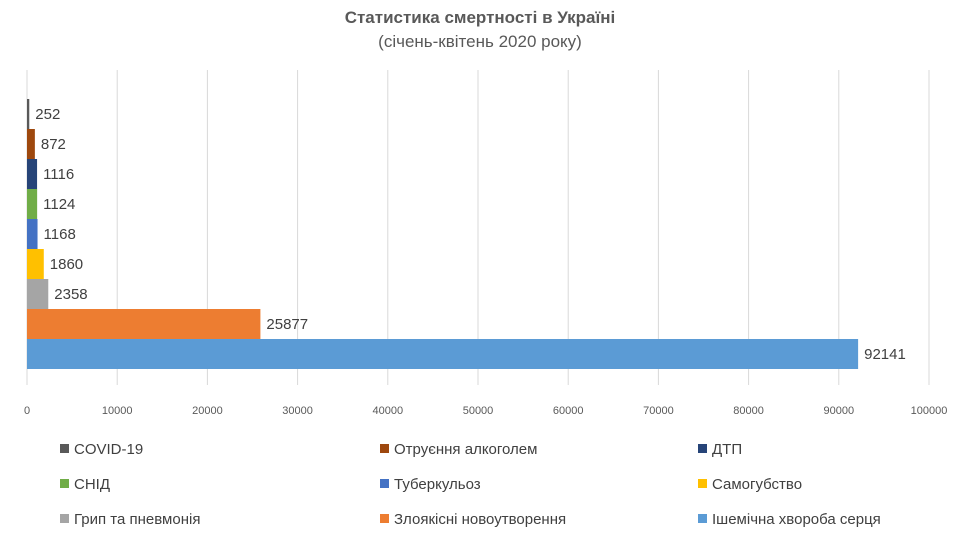 This screenshot has width=960, height=545. What do you see at coordinates (70, 294) in the screenshot?
I see `data-label: 2358` at bounding box center [70, 294].